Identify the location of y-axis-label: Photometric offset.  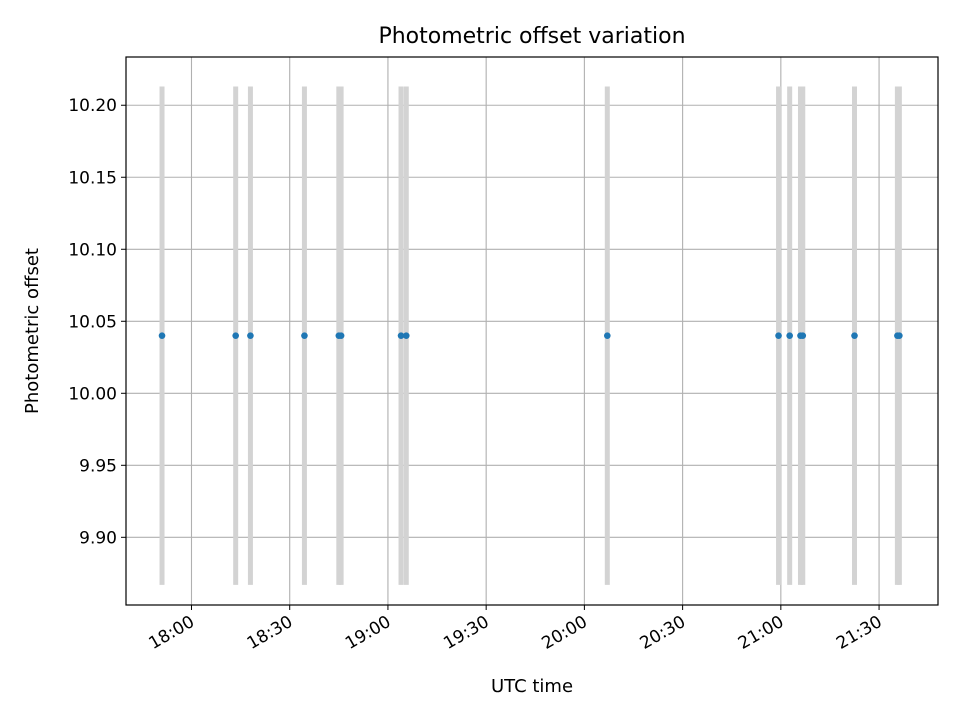
(32, 331).